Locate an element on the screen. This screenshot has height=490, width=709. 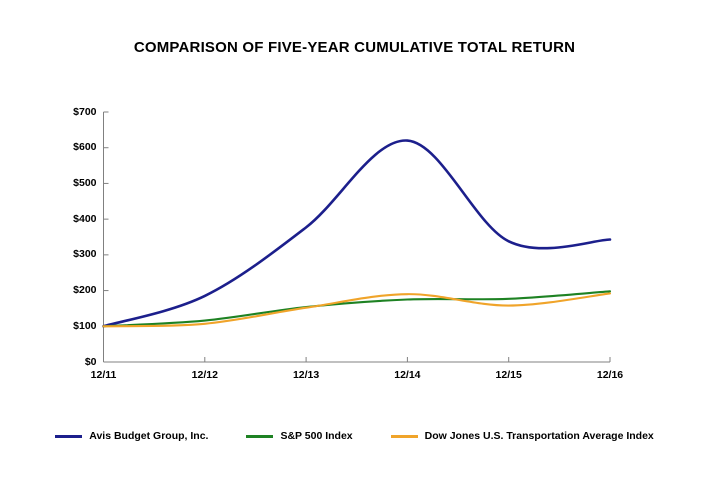
y-axis-tick-label: $300 is located at coordinates (85, 254).